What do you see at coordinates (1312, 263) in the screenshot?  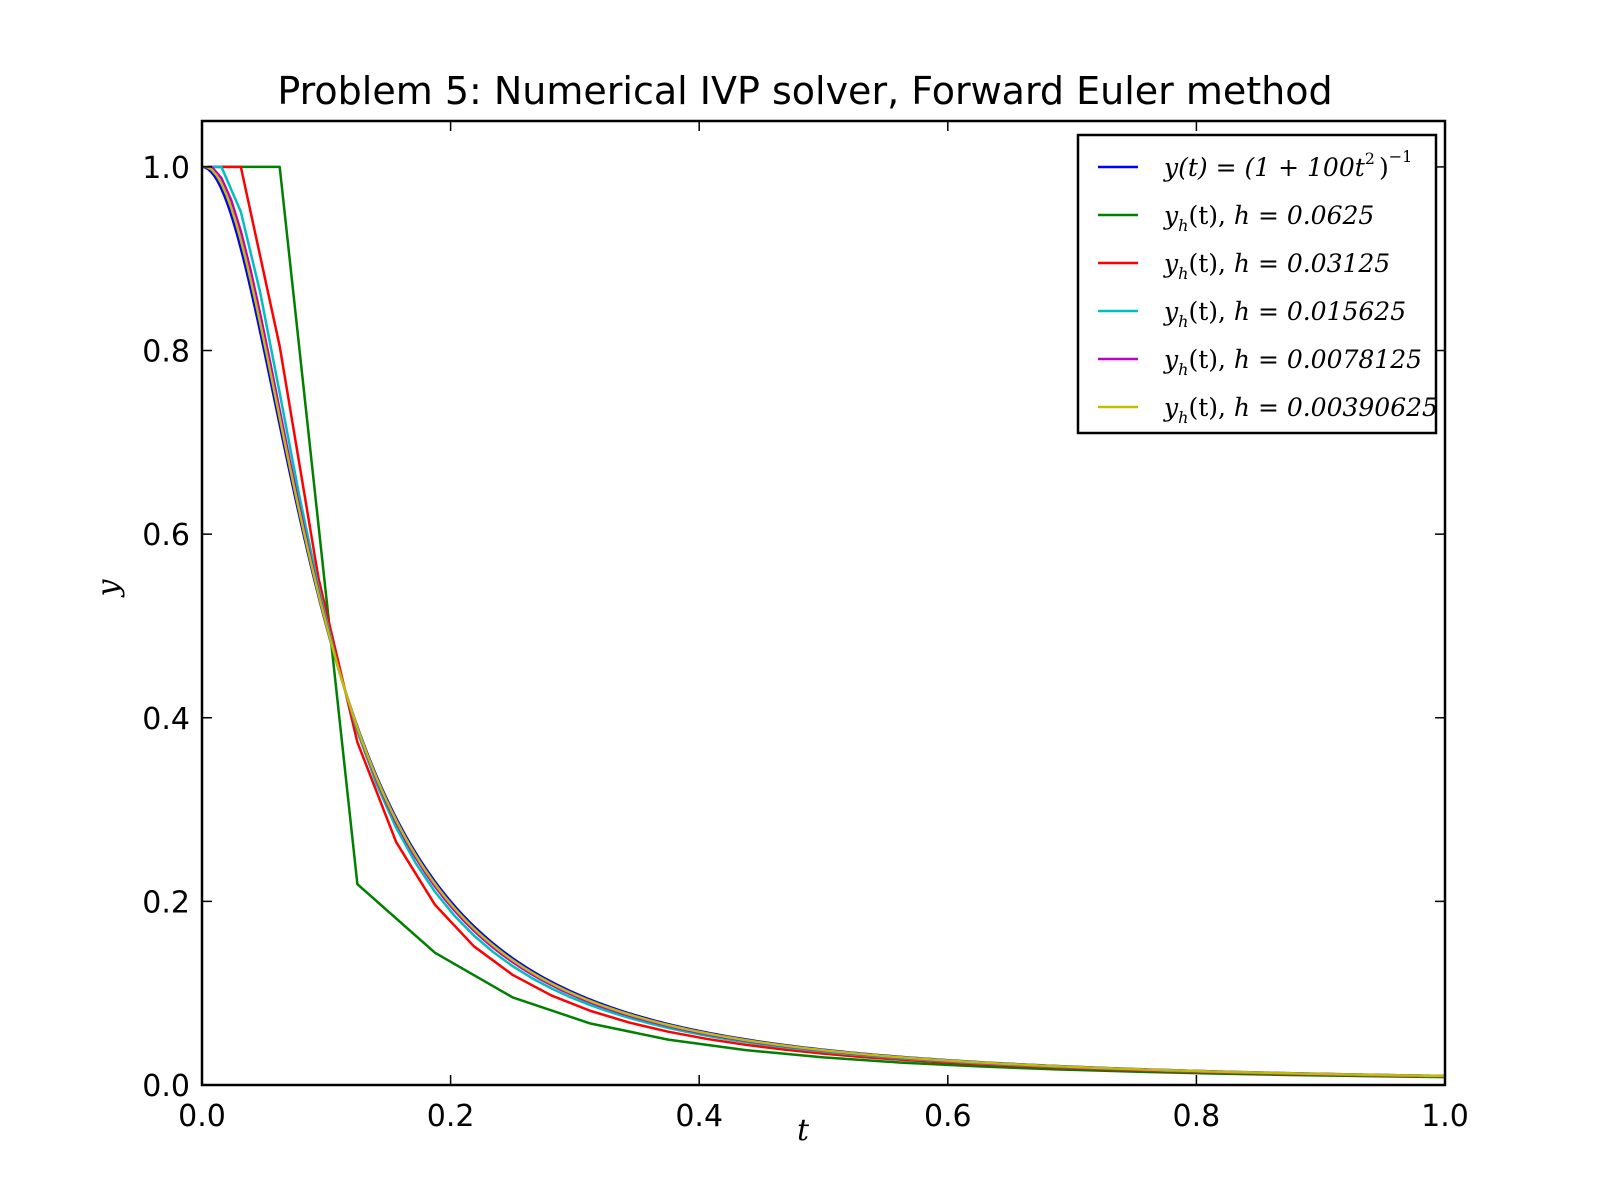 I see `legend-text-part: h = 0.03125` at bounding box center [1312, 263].